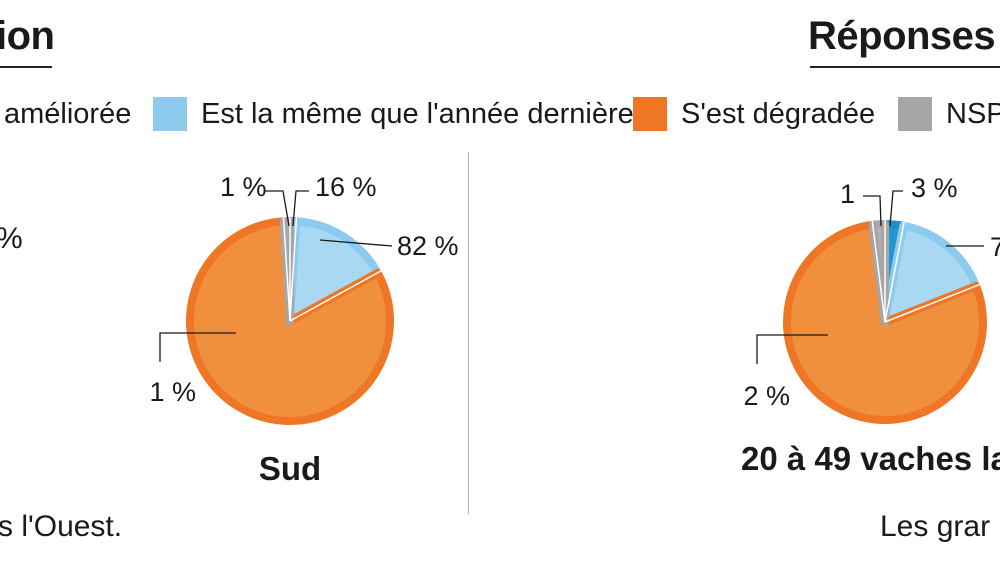  I want to click on slice-label: 1, so click(847, 194).